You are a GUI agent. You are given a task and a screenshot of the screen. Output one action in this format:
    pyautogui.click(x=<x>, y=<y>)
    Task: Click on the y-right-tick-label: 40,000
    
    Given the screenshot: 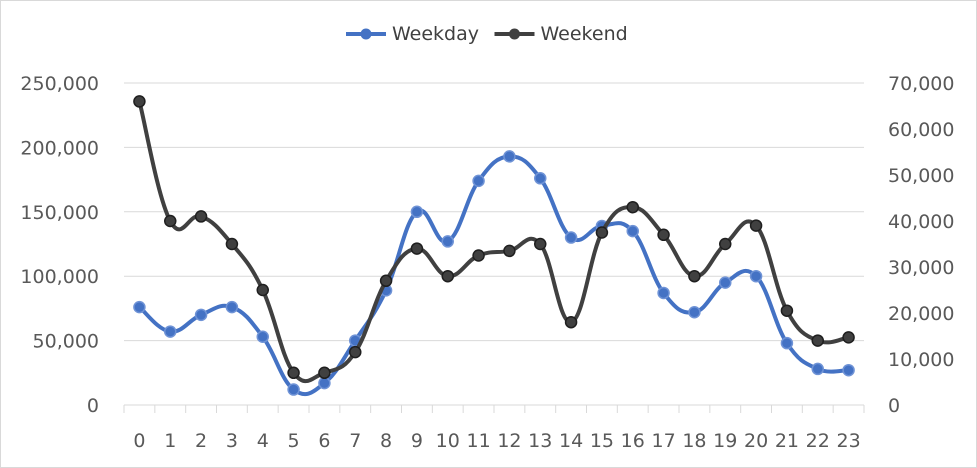 What is the action you would take?
    pyautogui.click(x=921, y=222)
    